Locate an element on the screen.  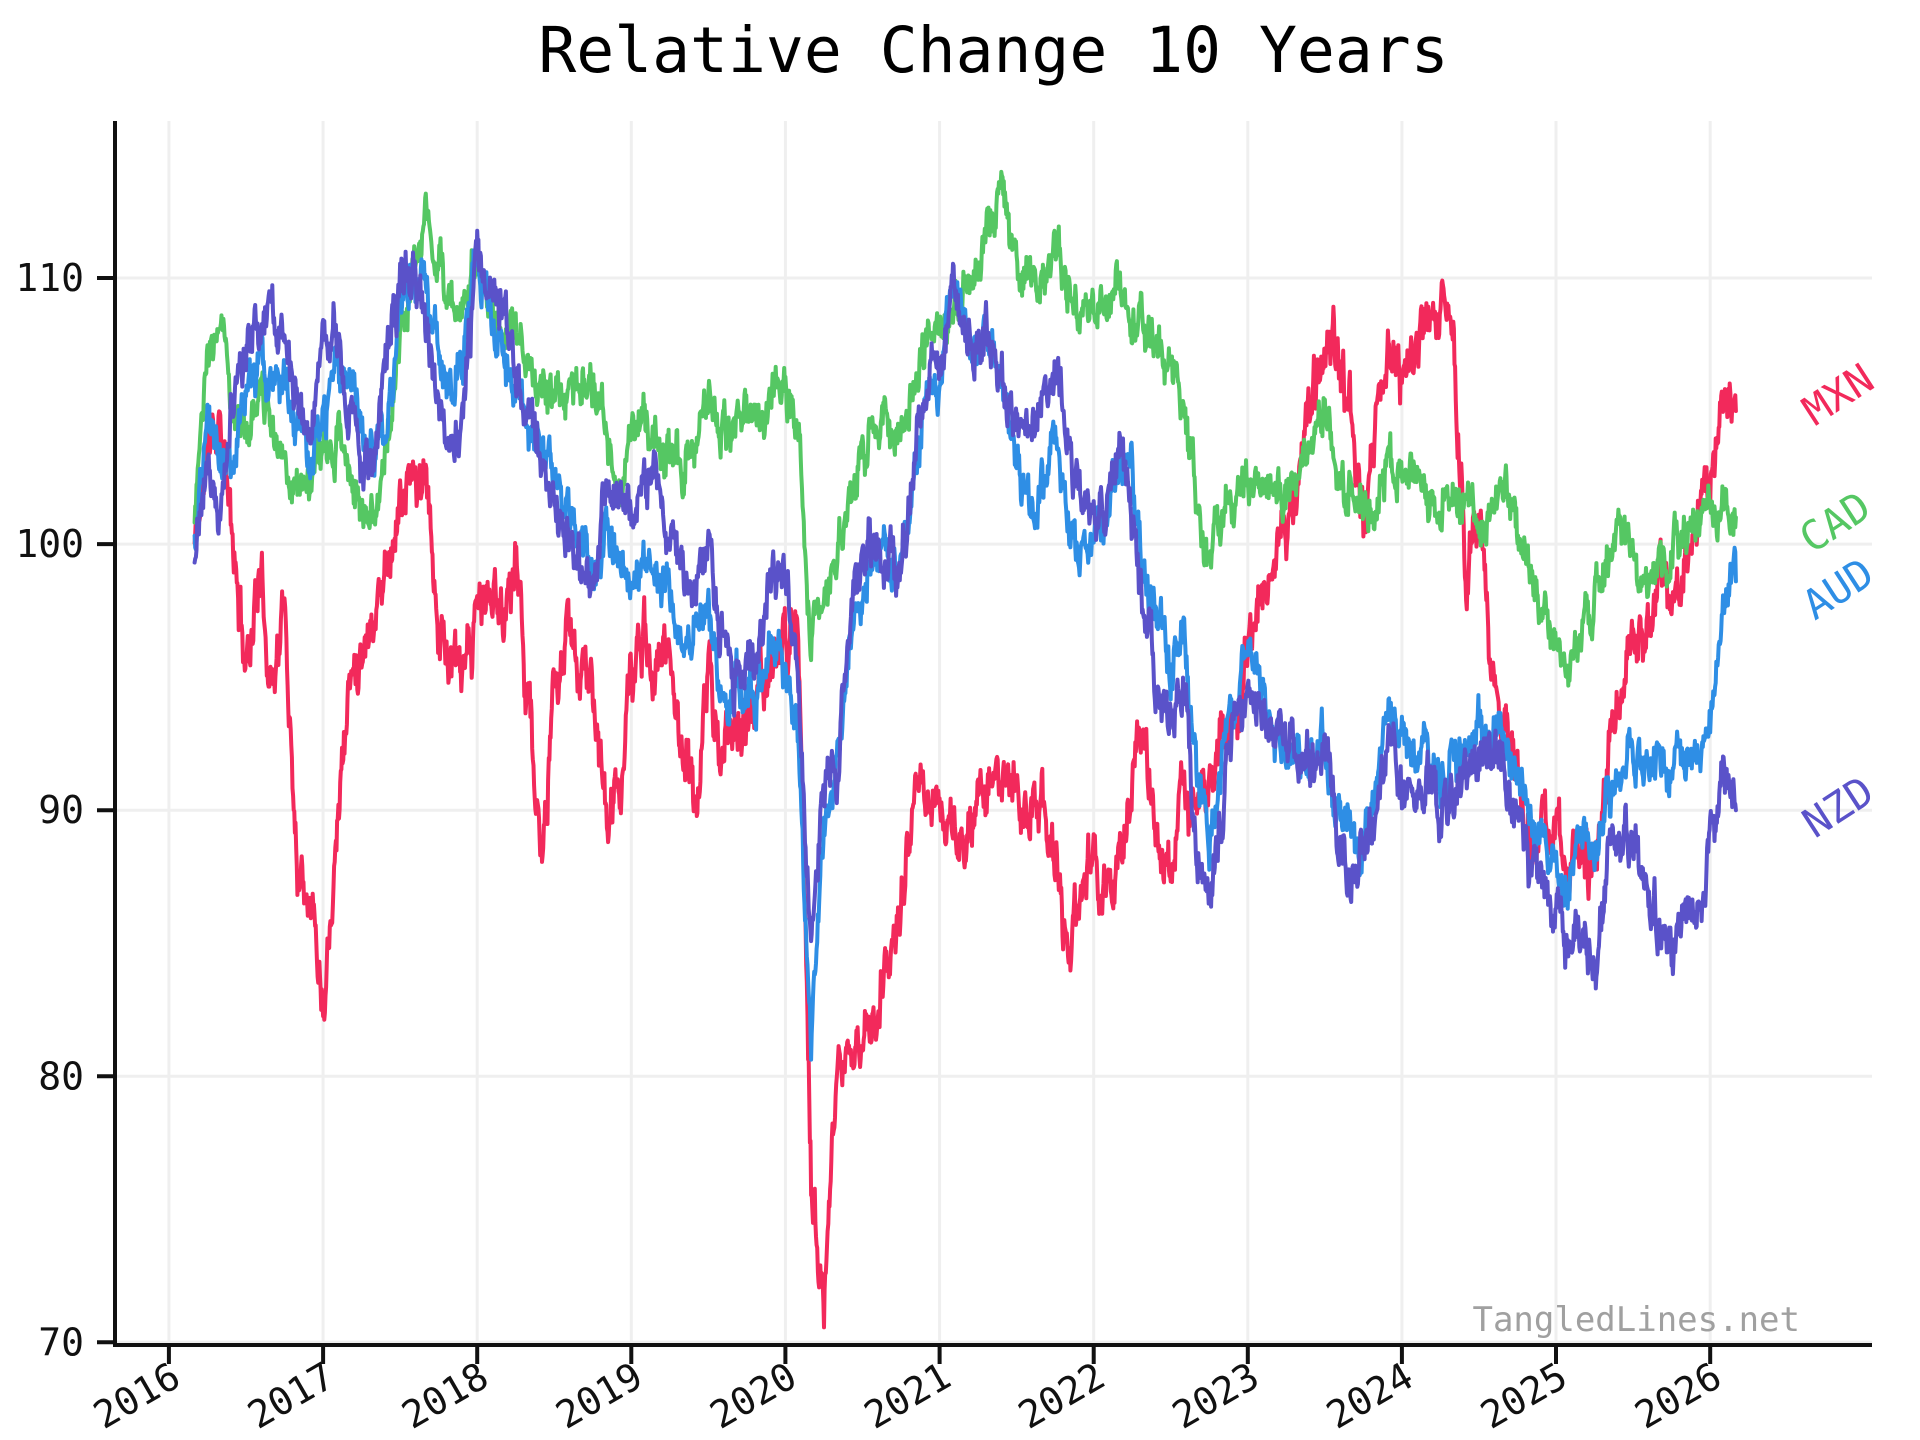
y-tick-label: 90 is located at coordinates (61, 810).